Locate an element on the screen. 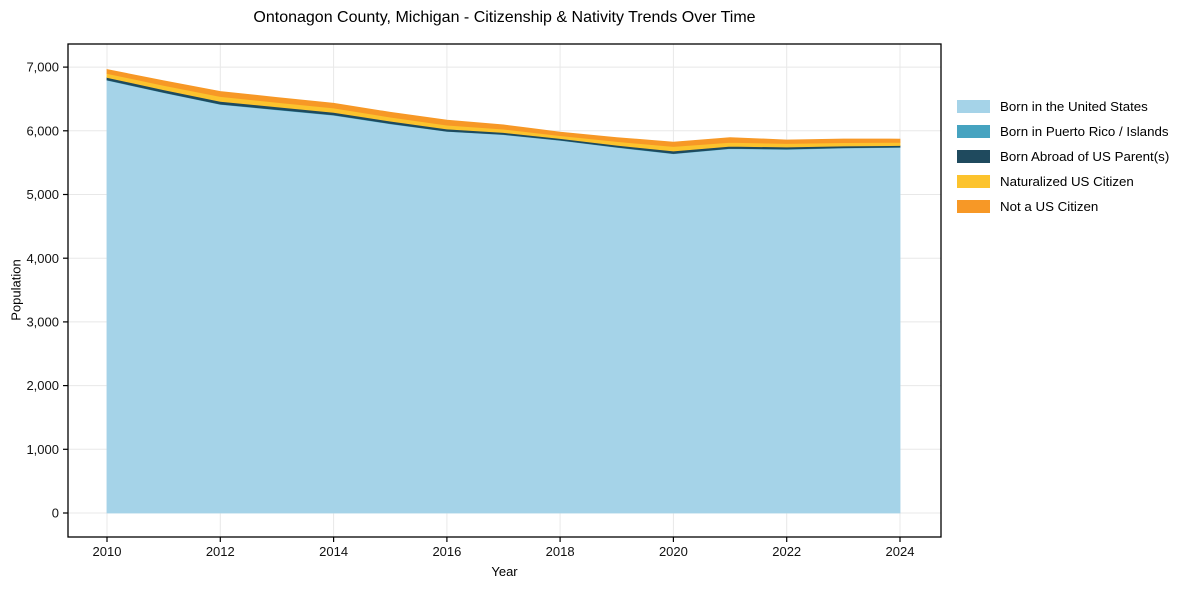  y-tick-label: 5,000 is located at coordinates (42, 194).